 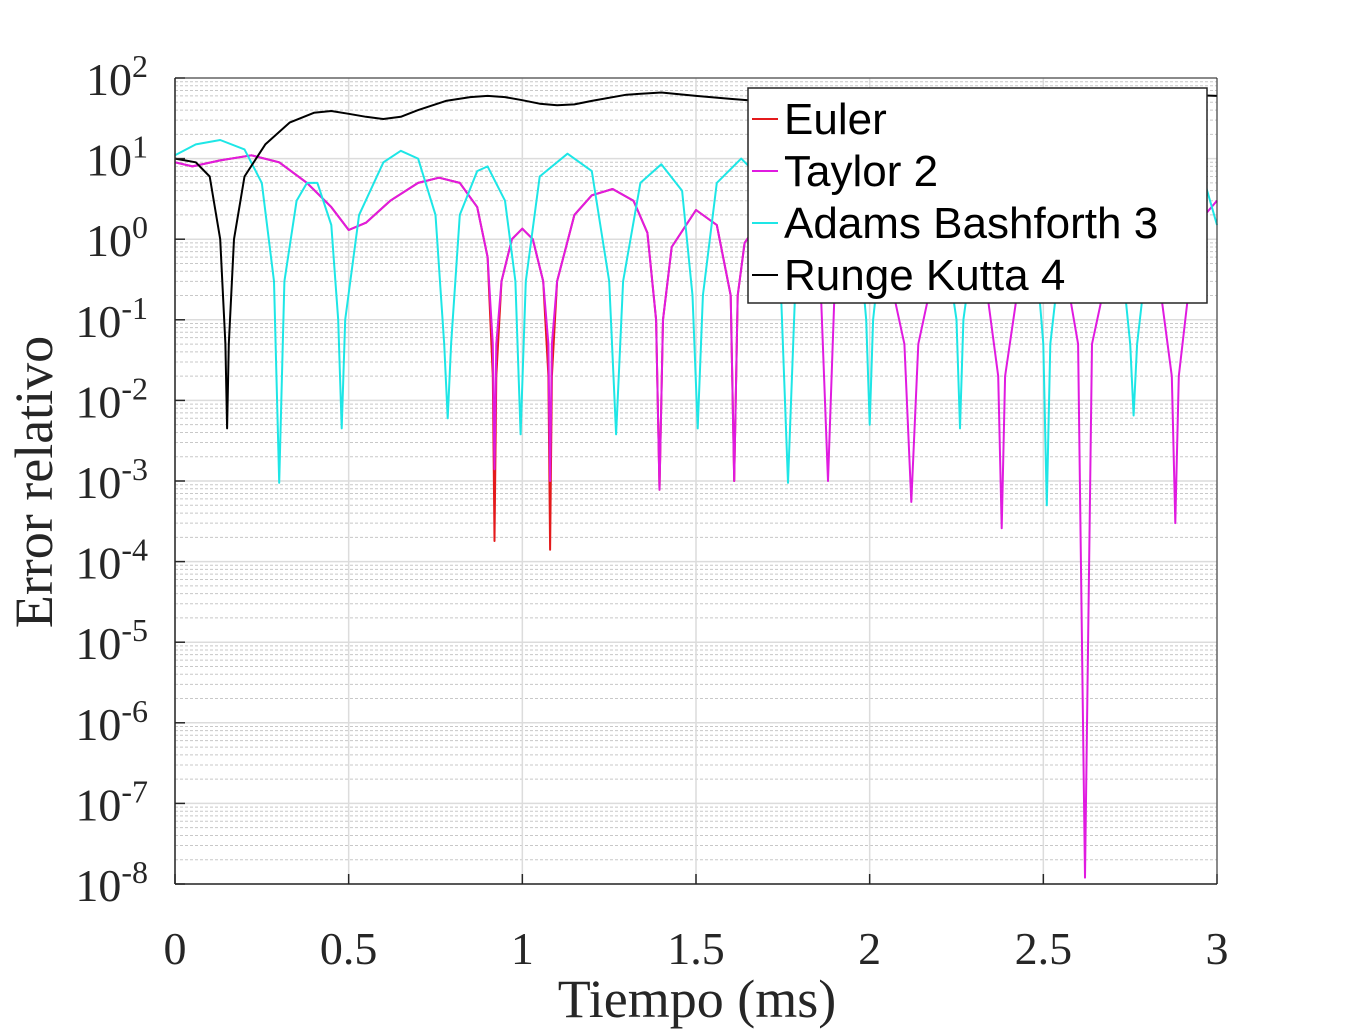 What do you see at coordinates (175, 948) in the screenshot?
I see `x-tick-label: 0` at bounding box center [175, 948].